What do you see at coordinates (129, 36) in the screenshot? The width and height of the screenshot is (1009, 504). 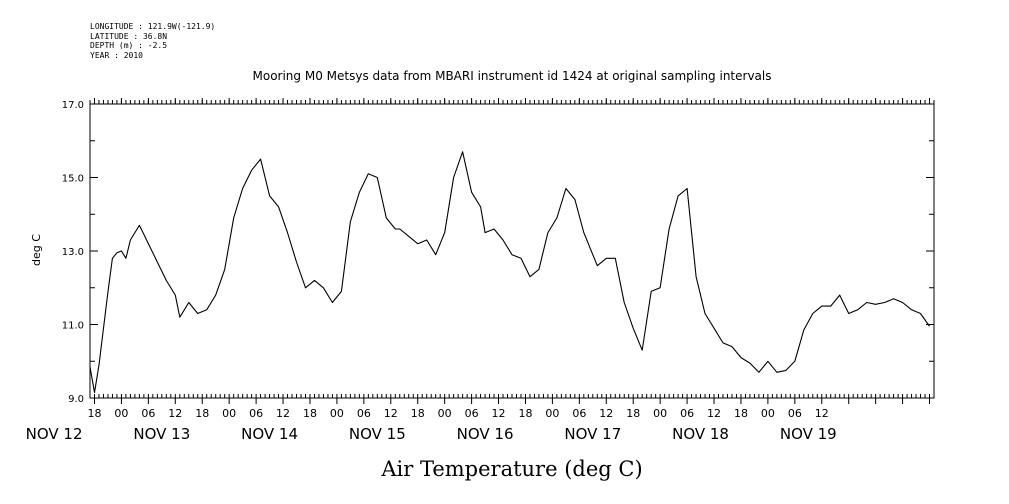 I see `meta-latitude: LATITUDE : 36.8N` at bounding box center [129, 36].